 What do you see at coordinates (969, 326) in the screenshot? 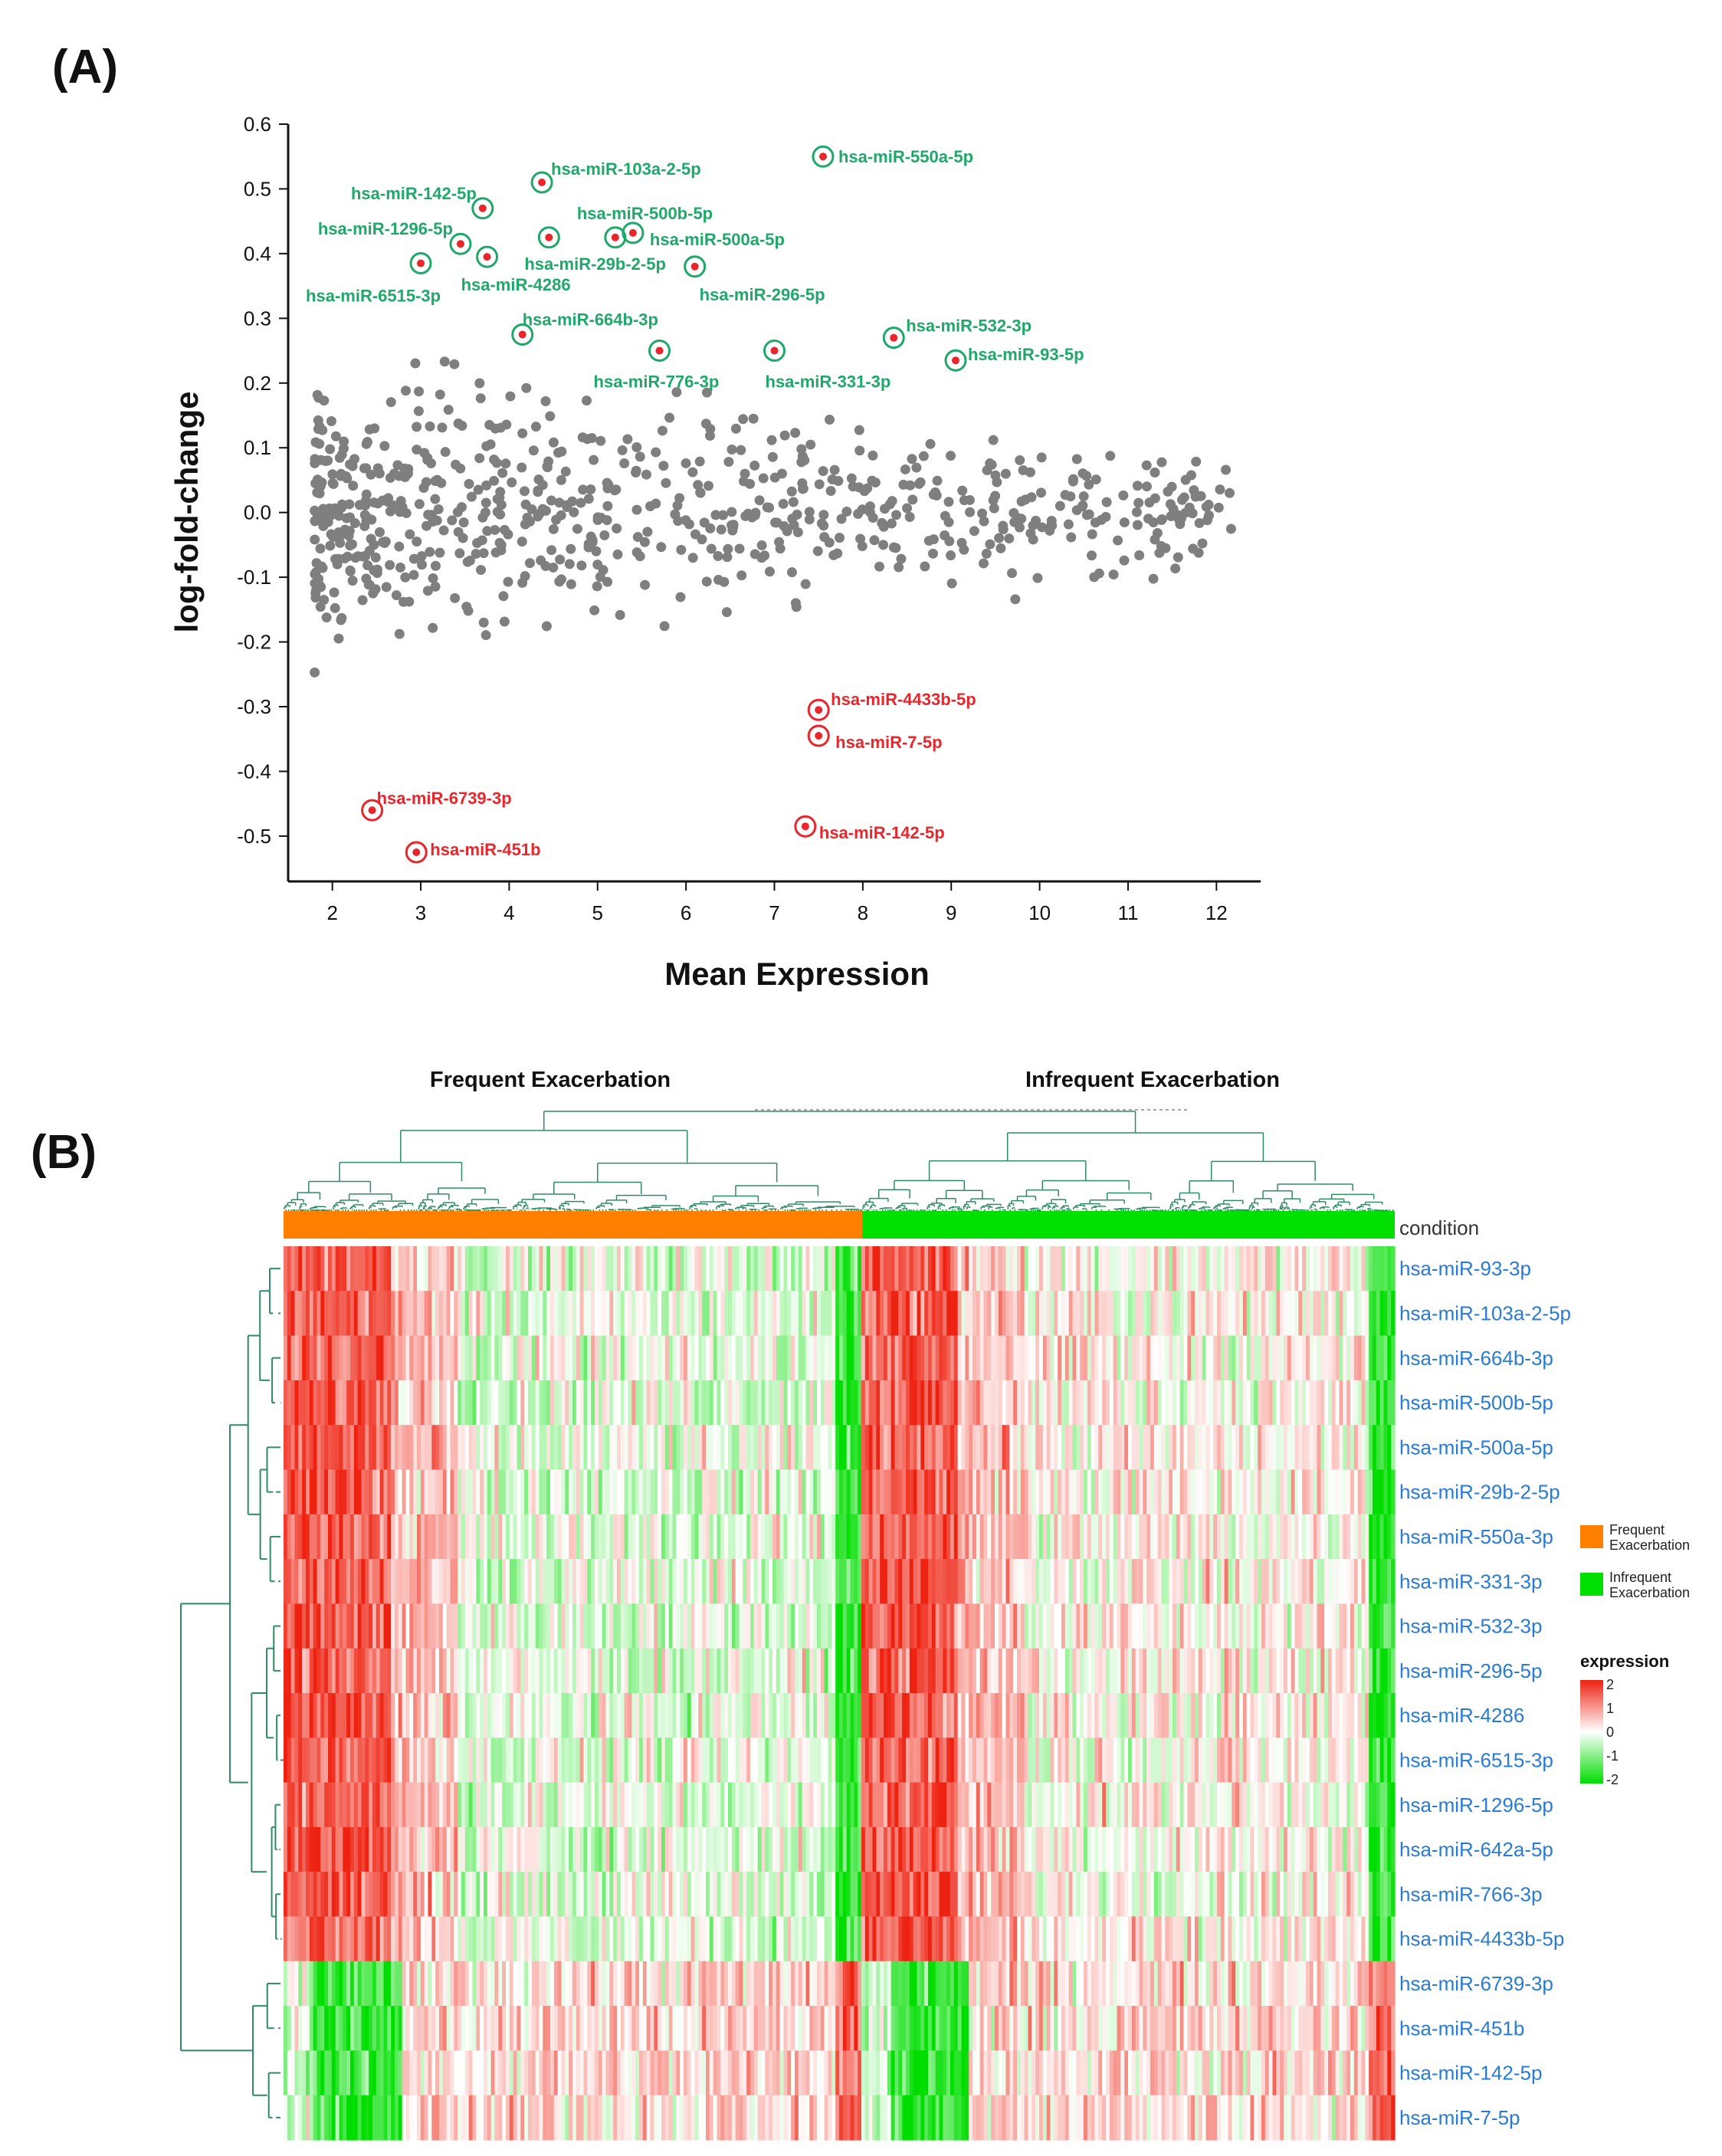
I see `point-label: hsa-miR-532-3p` at bounding box center [969, 326].